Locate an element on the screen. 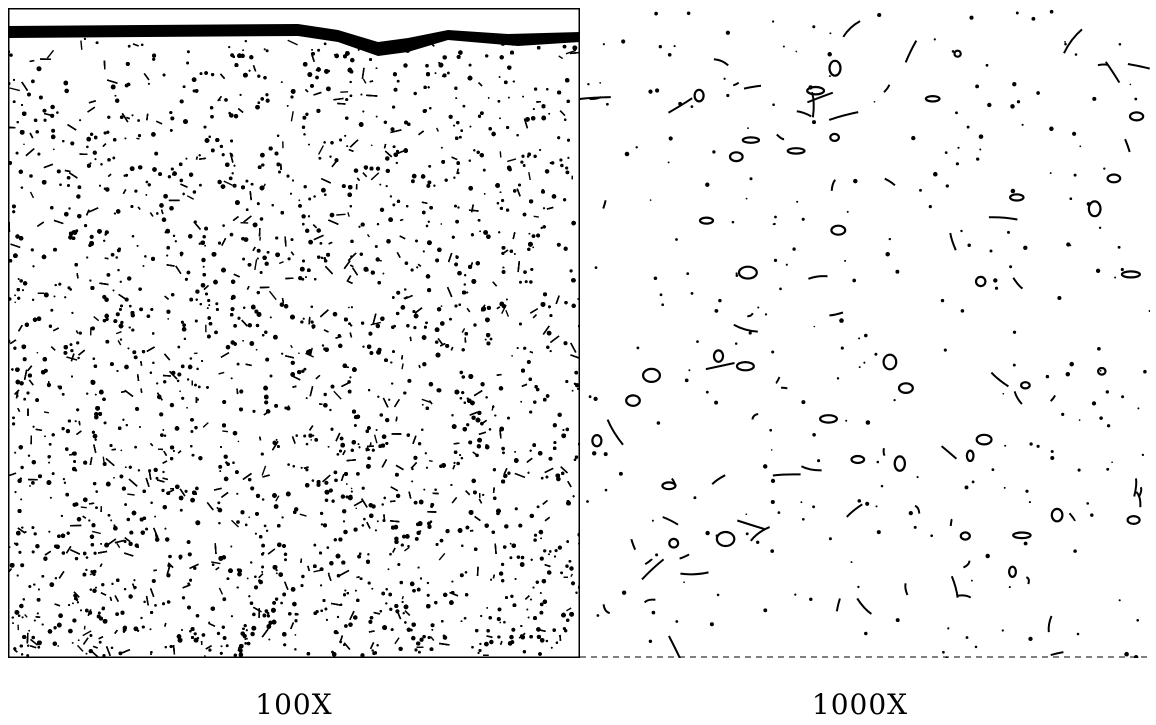 Image resolution: width=1156 pixels, height=725 pixels. magnification-label-1000x: 1000X is located at coordinates (860, 704).